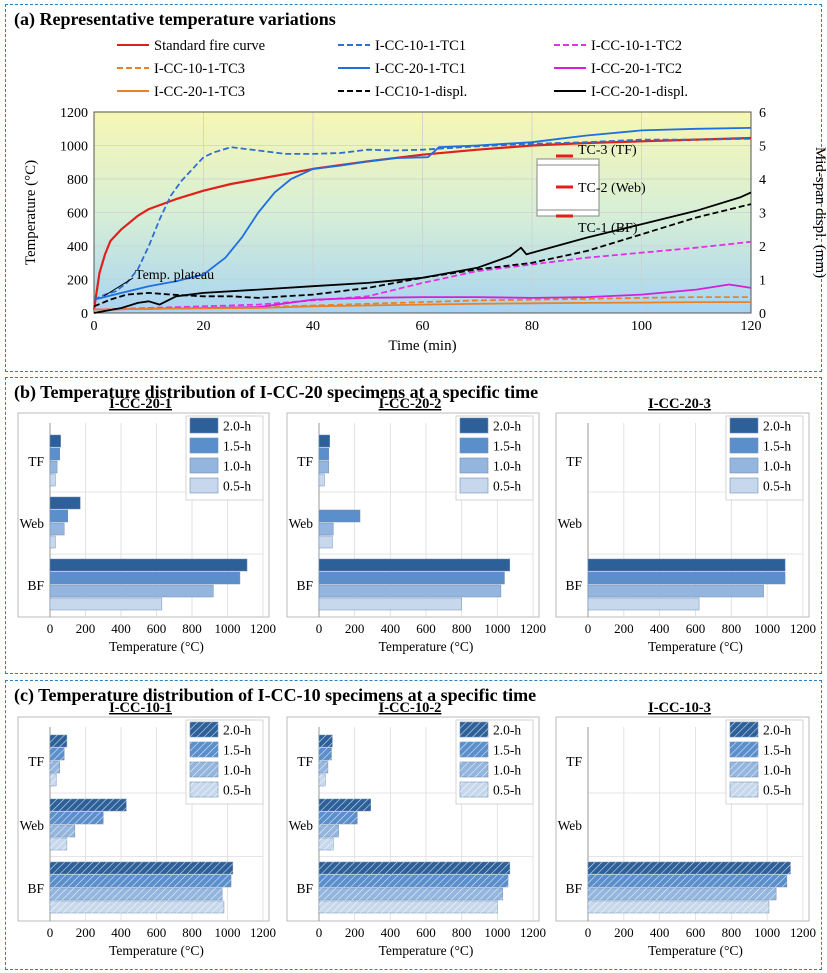 The image size is (827, 973). I want to click on bar-bf-1-5-h, so click(686, 578).